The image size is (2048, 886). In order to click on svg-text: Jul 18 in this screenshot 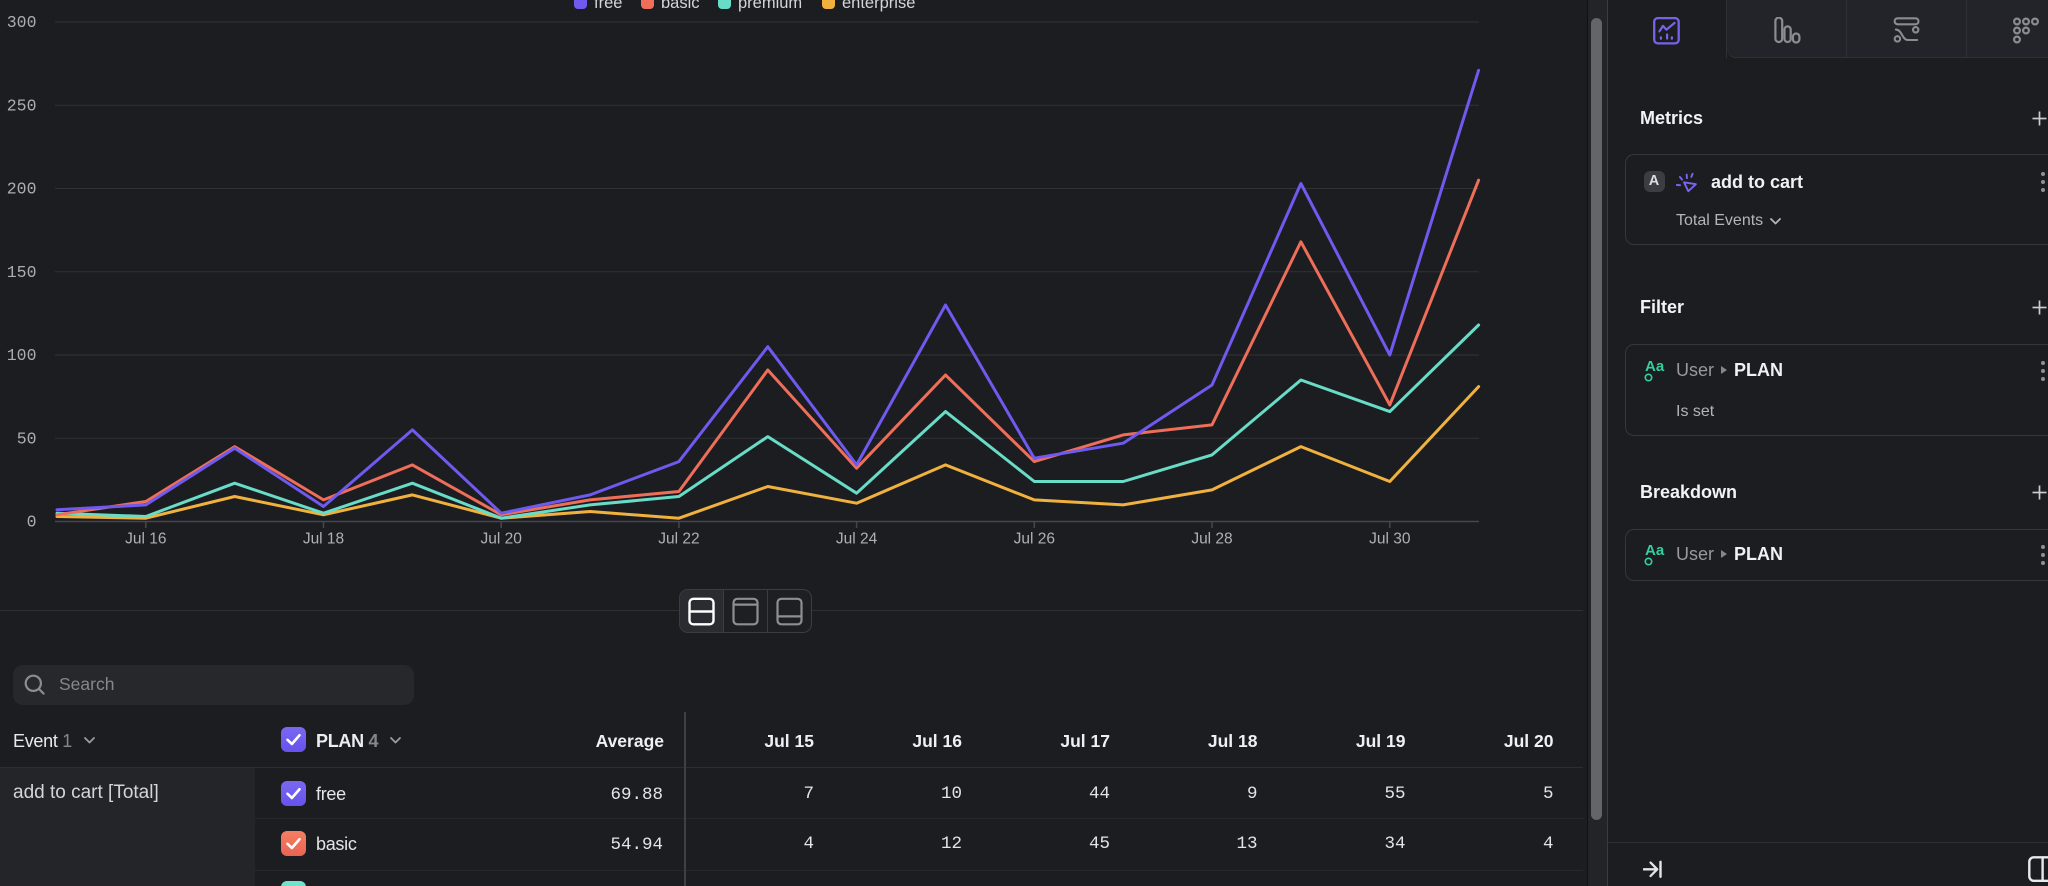, I will do `click(323, 539)`.